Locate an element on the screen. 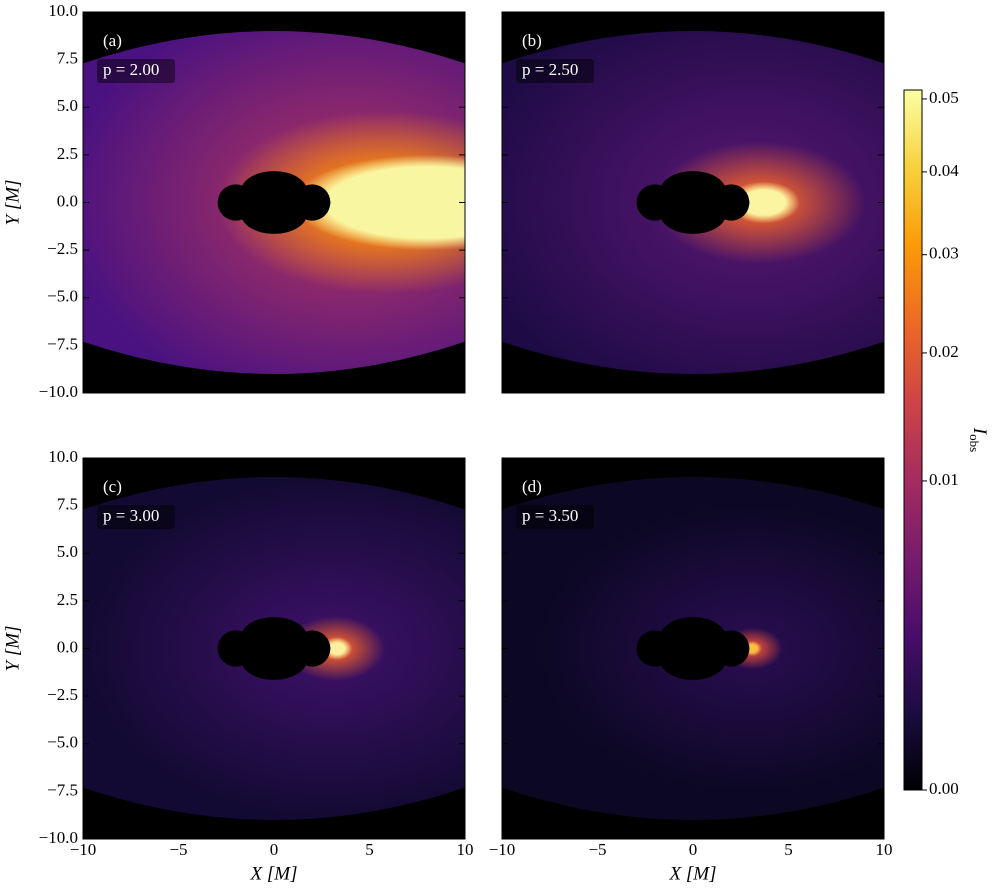 This screenshot has height=891, width=996. colorbar-tick-label: 0.02 is located at coordinates (944, 351).